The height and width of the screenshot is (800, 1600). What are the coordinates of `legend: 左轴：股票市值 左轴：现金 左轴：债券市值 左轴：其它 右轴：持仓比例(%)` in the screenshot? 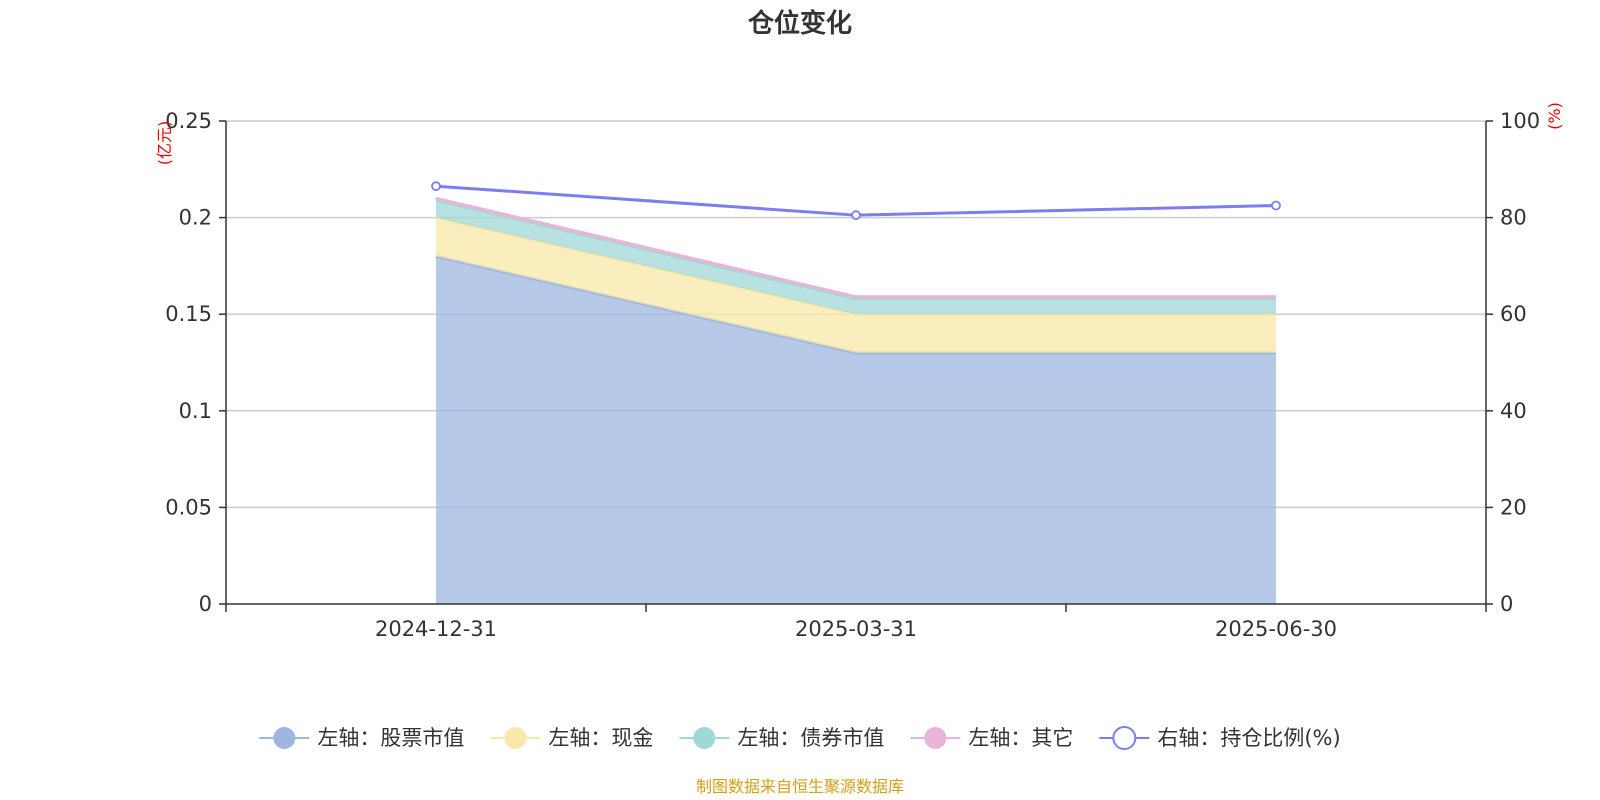 It's located at (800, 738).